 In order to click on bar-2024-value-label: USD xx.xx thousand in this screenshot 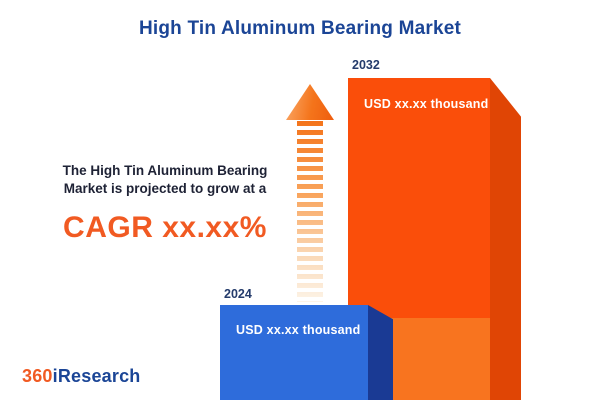, I will do `click(298, 330)`.